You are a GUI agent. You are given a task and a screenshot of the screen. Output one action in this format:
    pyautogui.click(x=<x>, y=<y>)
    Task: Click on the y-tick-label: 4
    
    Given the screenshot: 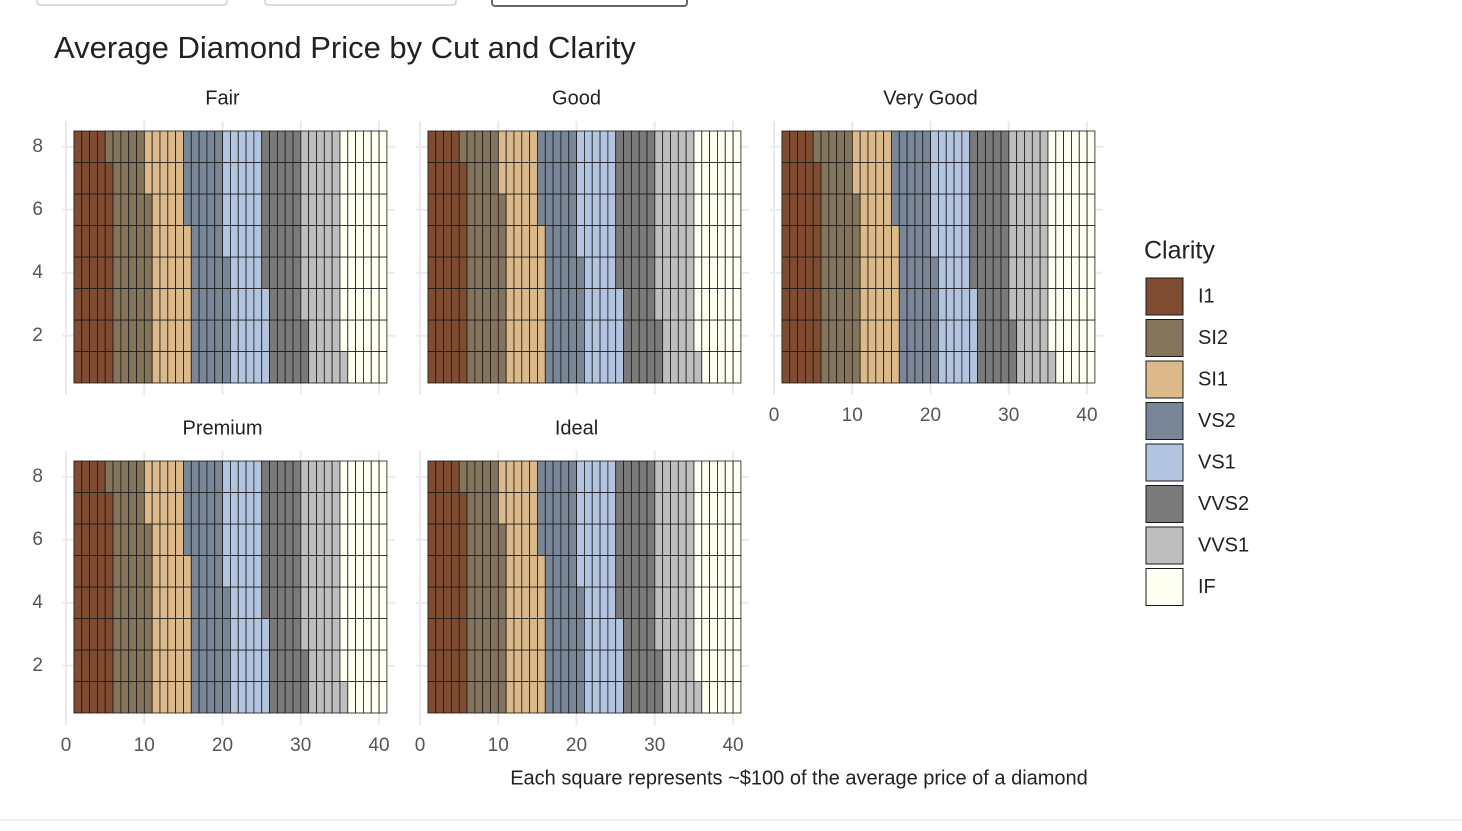 What is the action you would take?
    pyautogui.click(x=37, y=272)
    